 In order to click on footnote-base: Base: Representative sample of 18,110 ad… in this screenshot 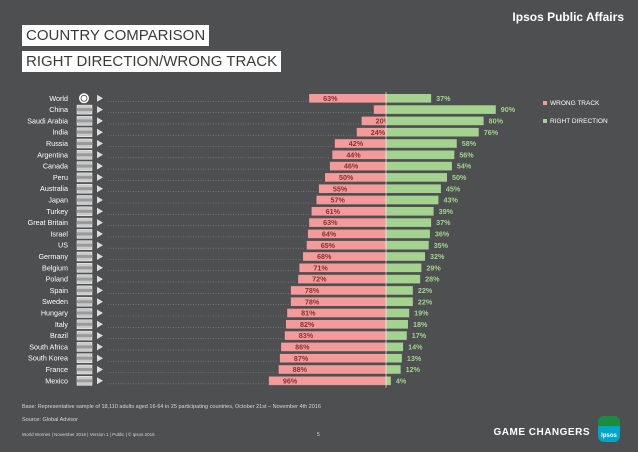, I will do `click(171, 407)`.